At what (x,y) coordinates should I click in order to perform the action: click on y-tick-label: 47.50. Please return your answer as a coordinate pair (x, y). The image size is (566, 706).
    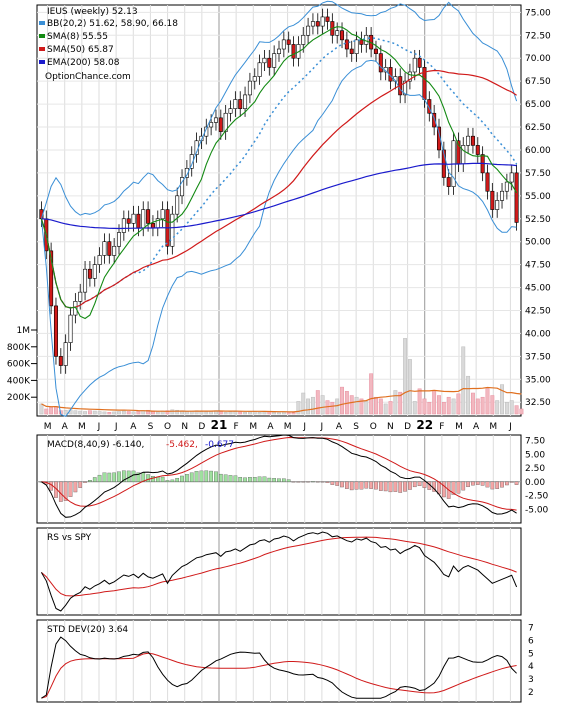
    Looking at the image, I should click on (538, 266).